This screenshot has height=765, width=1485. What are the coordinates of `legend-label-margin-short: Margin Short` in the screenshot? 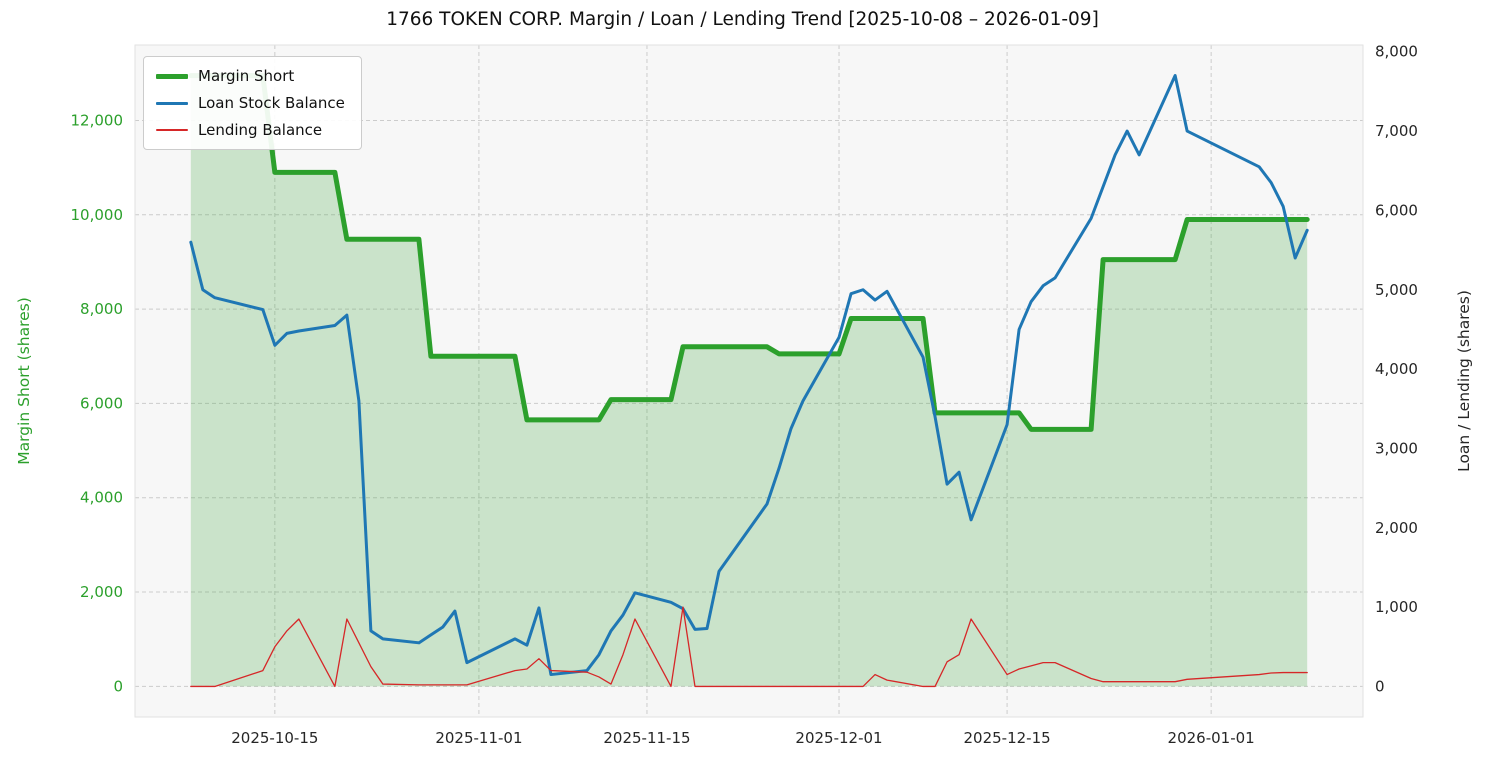 It's located at (246, 76).